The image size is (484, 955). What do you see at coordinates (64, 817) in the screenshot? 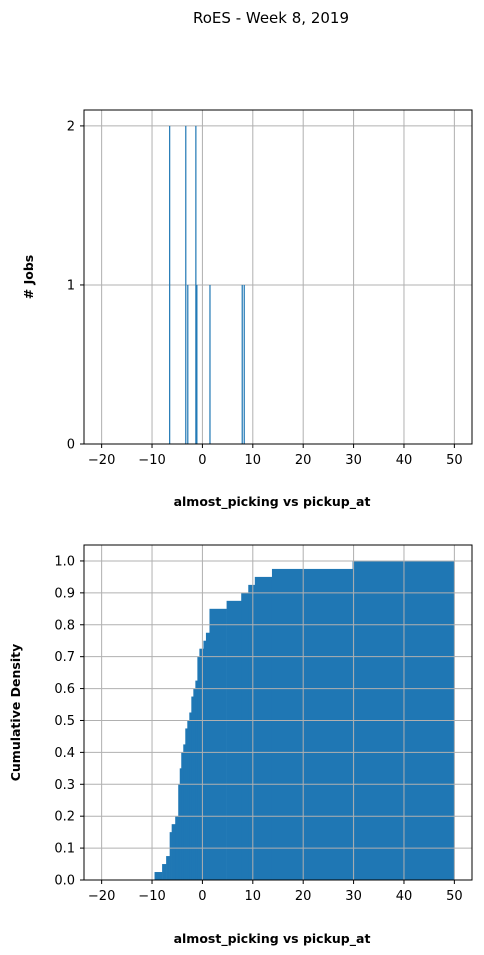
I see `y-tick-label: 0.2` at bounding box center [64, 817].